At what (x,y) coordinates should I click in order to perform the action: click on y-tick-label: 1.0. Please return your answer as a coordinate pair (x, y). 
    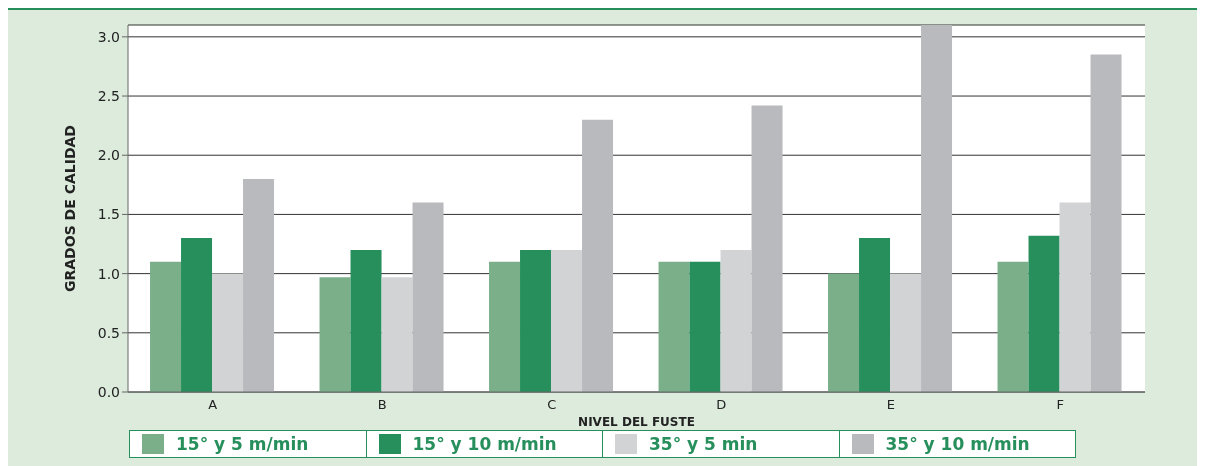
    Looking at the image, I should click on (108, 273).